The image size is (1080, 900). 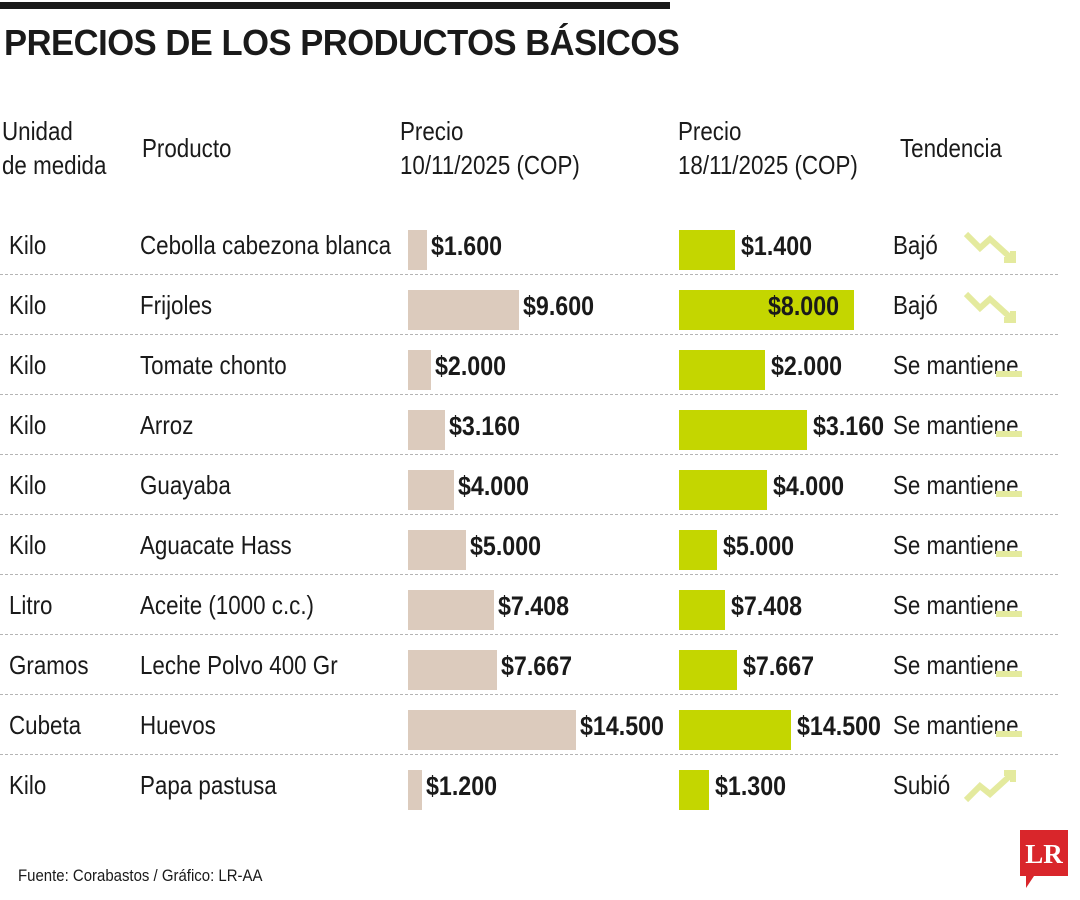 I want to click on price-old-label: $7.408, so click(x=533, y=606).